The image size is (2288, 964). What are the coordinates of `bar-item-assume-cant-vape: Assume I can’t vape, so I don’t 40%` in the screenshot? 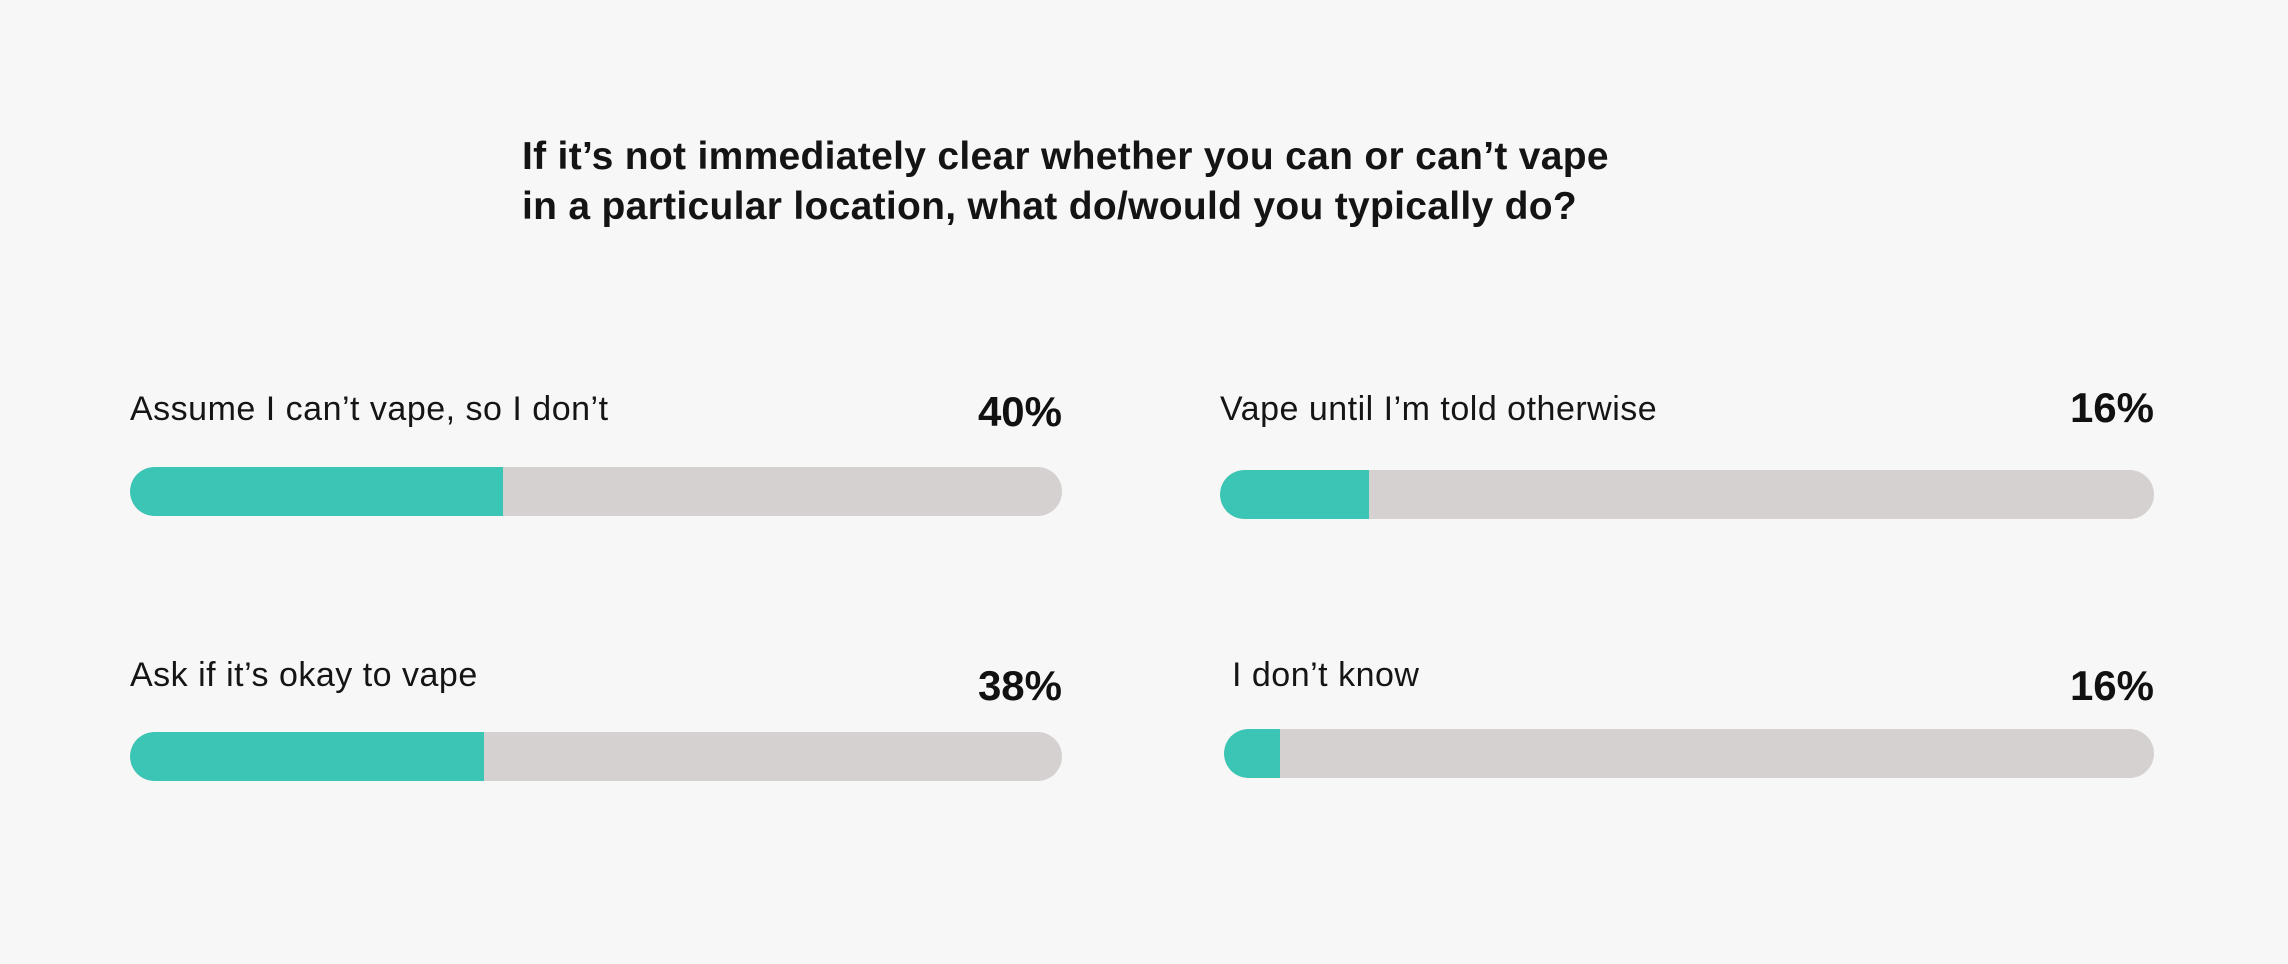 It's located at (596, 458).